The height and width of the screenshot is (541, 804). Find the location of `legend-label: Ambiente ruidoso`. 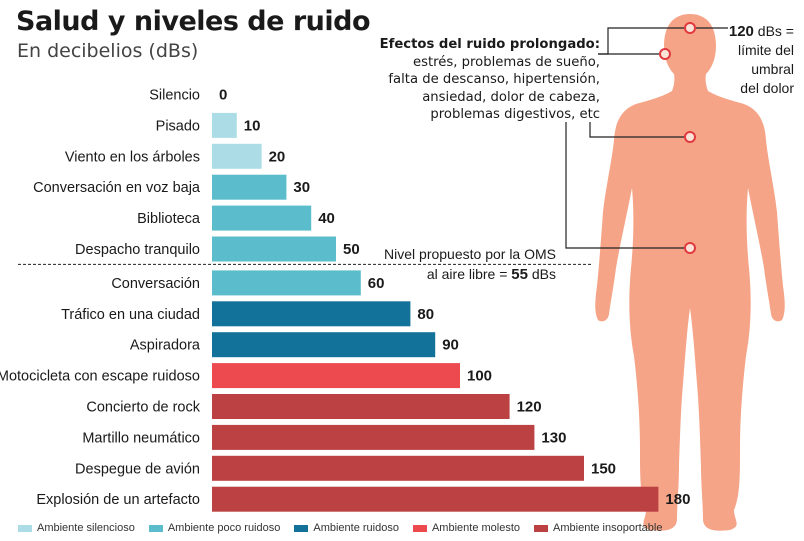

legend-label: Ambiente ruidoso is located at coordinates (356, 528).